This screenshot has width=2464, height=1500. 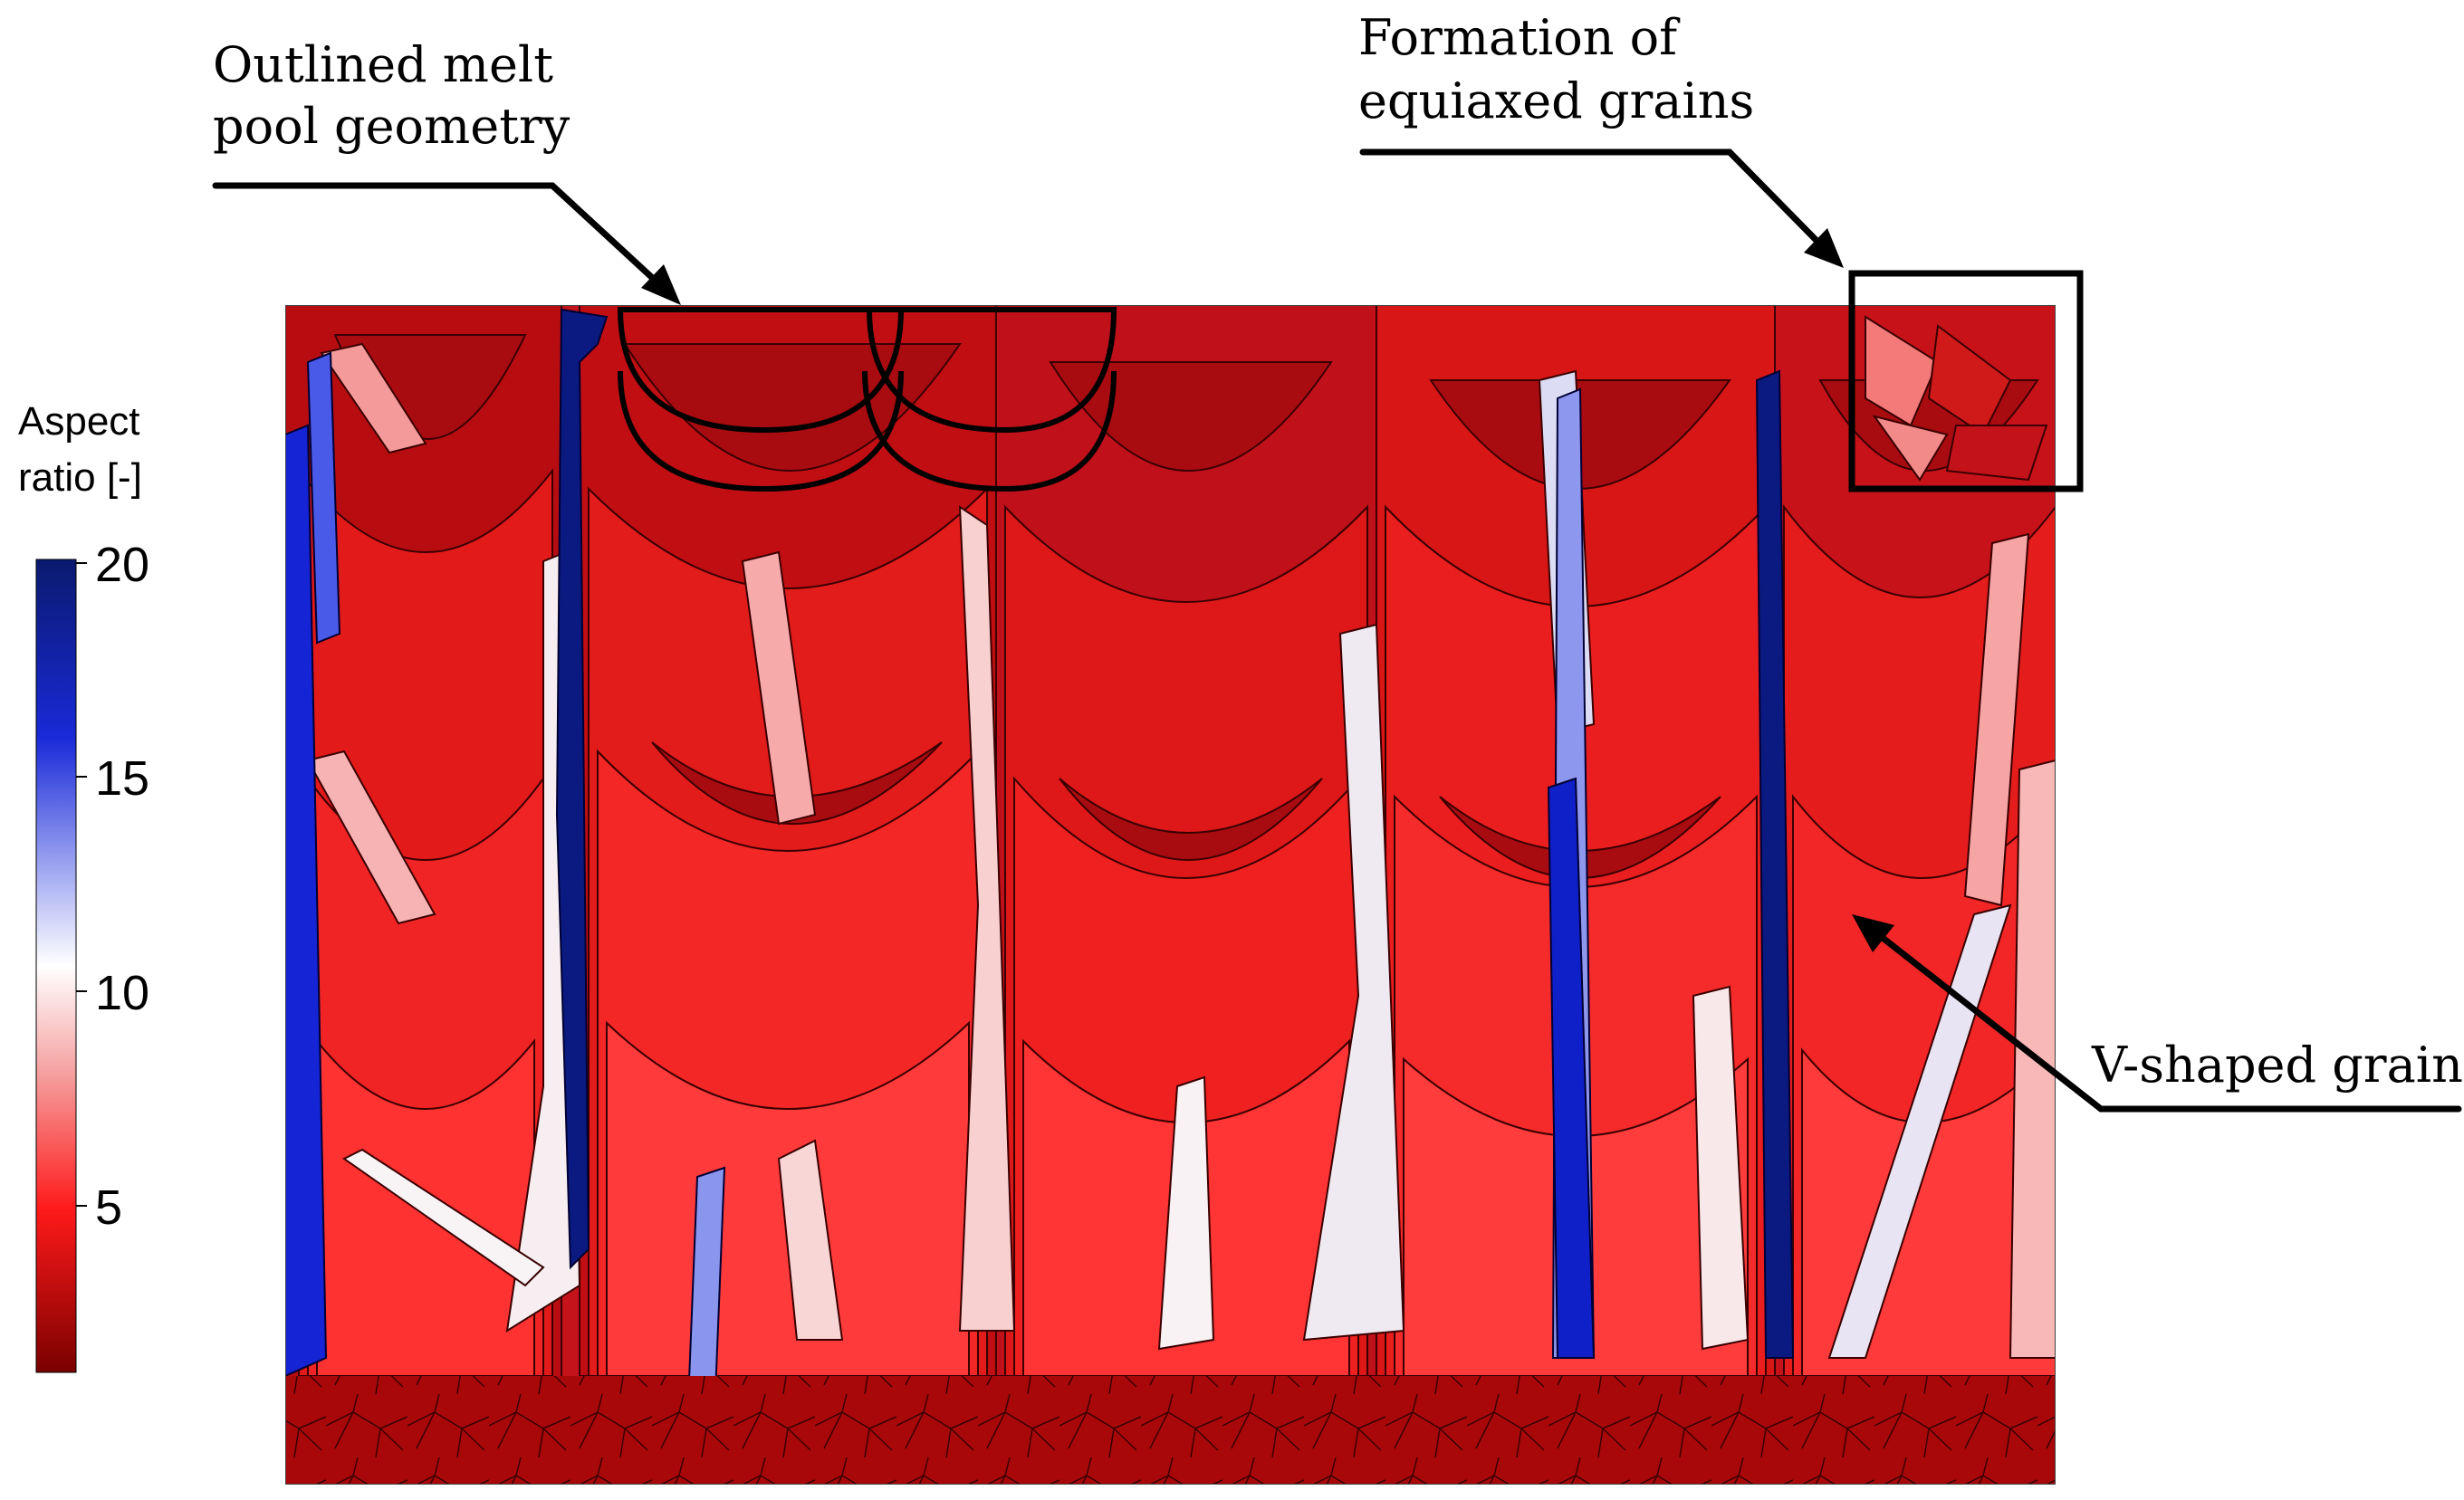 I want to click on aspect-ratio-colorbar: Aspect ratio [-] 20 15 10 5, so click(x=83, y=886).